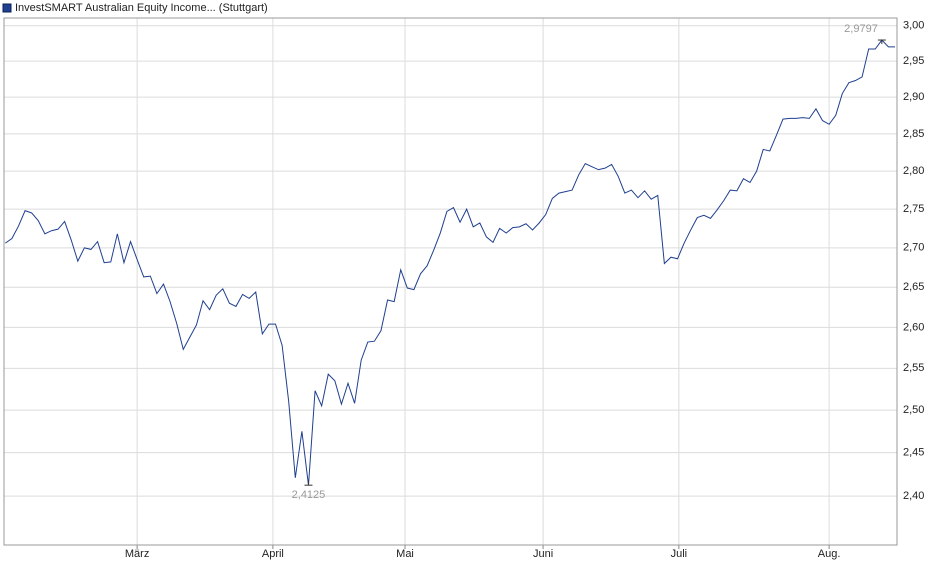 The height and width of the screenshot is (579, 940). Describe the element at coordinates (913, 368) in the screenshot. I see `y-tick-label: 2,55` at that location.